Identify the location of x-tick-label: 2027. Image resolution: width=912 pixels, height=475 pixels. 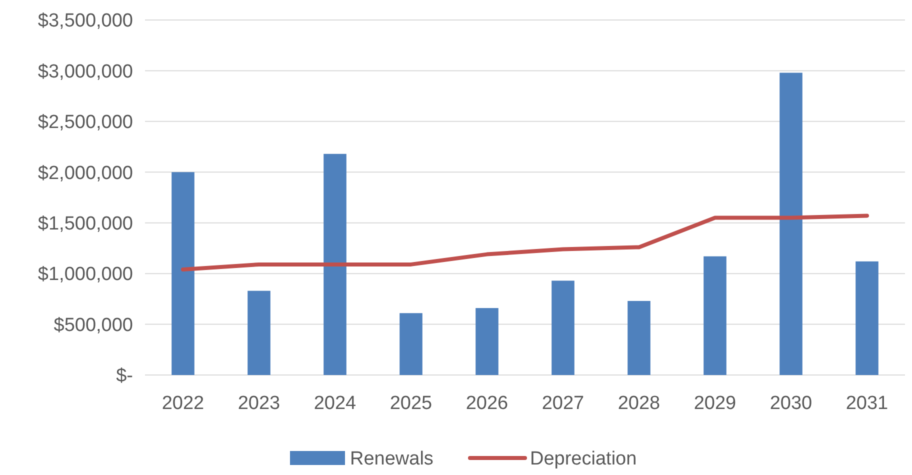
(563, 403).